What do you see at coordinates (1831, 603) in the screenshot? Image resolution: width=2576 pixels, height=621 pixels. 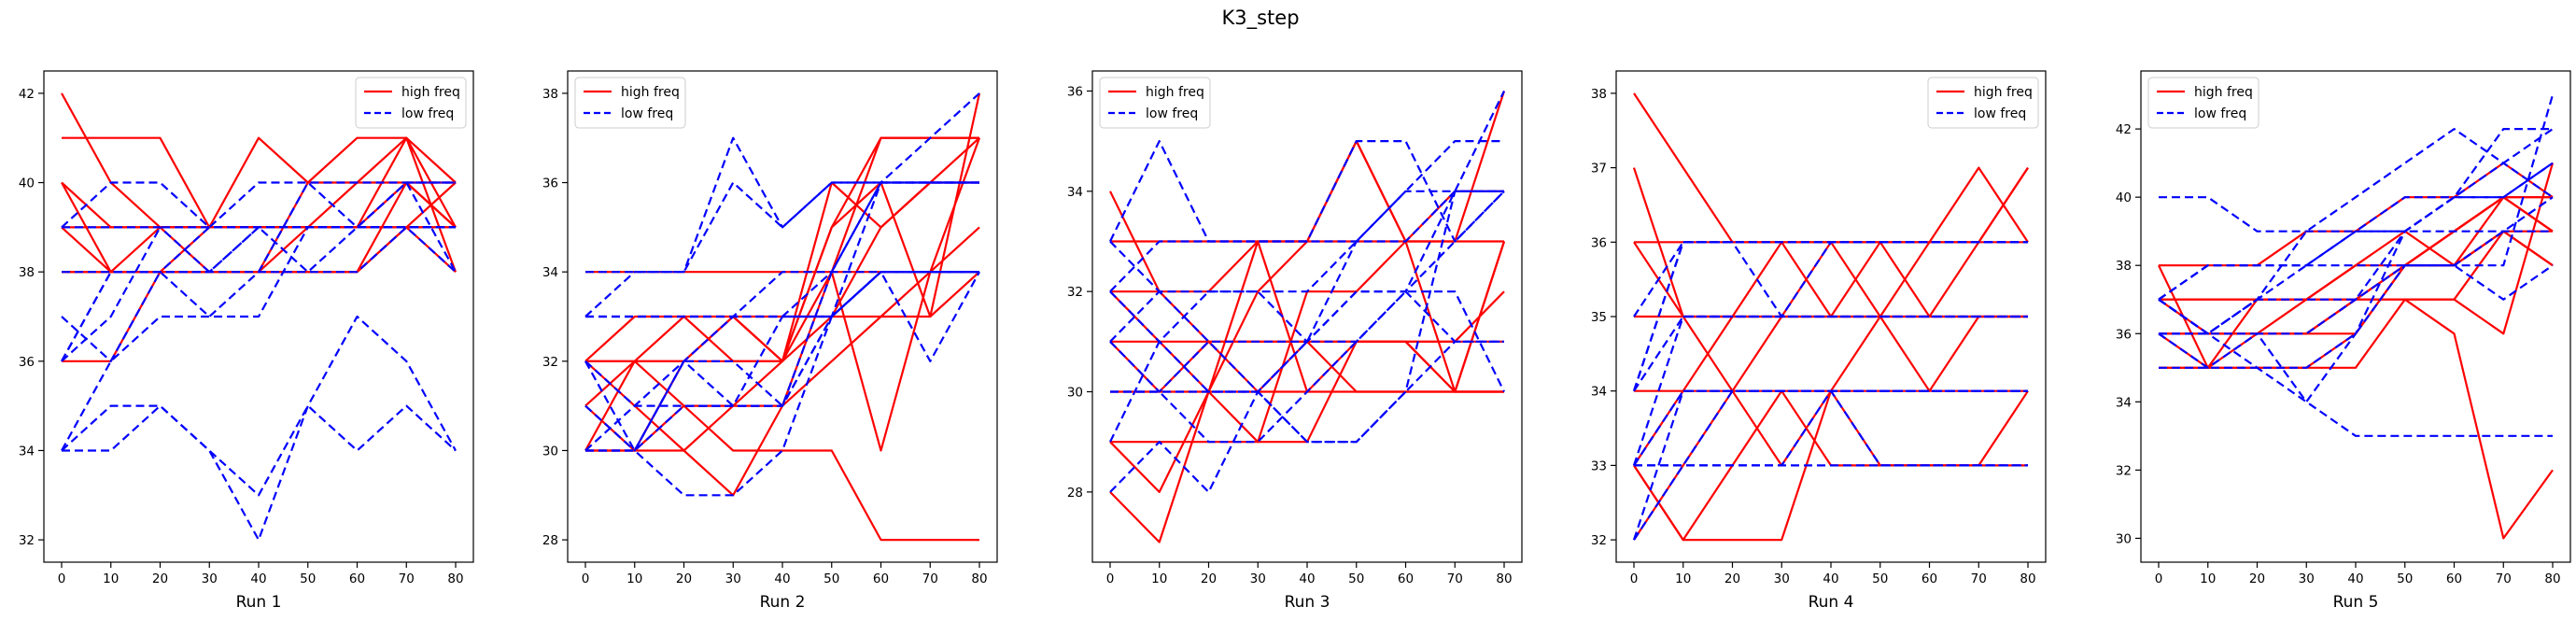 I see `x-axis-label: Run 4` at bounding box center [1831, 603].